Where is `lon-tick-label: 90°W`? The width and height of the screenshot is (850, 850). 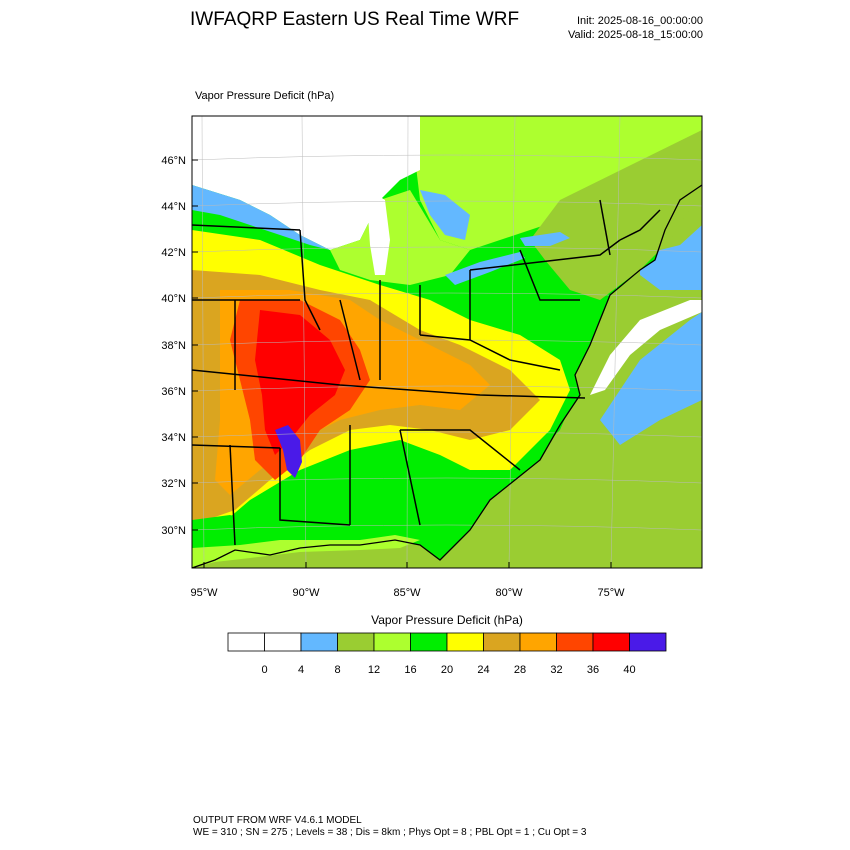
lon-tick-label: 90°W is located at coordinates (306, 593).